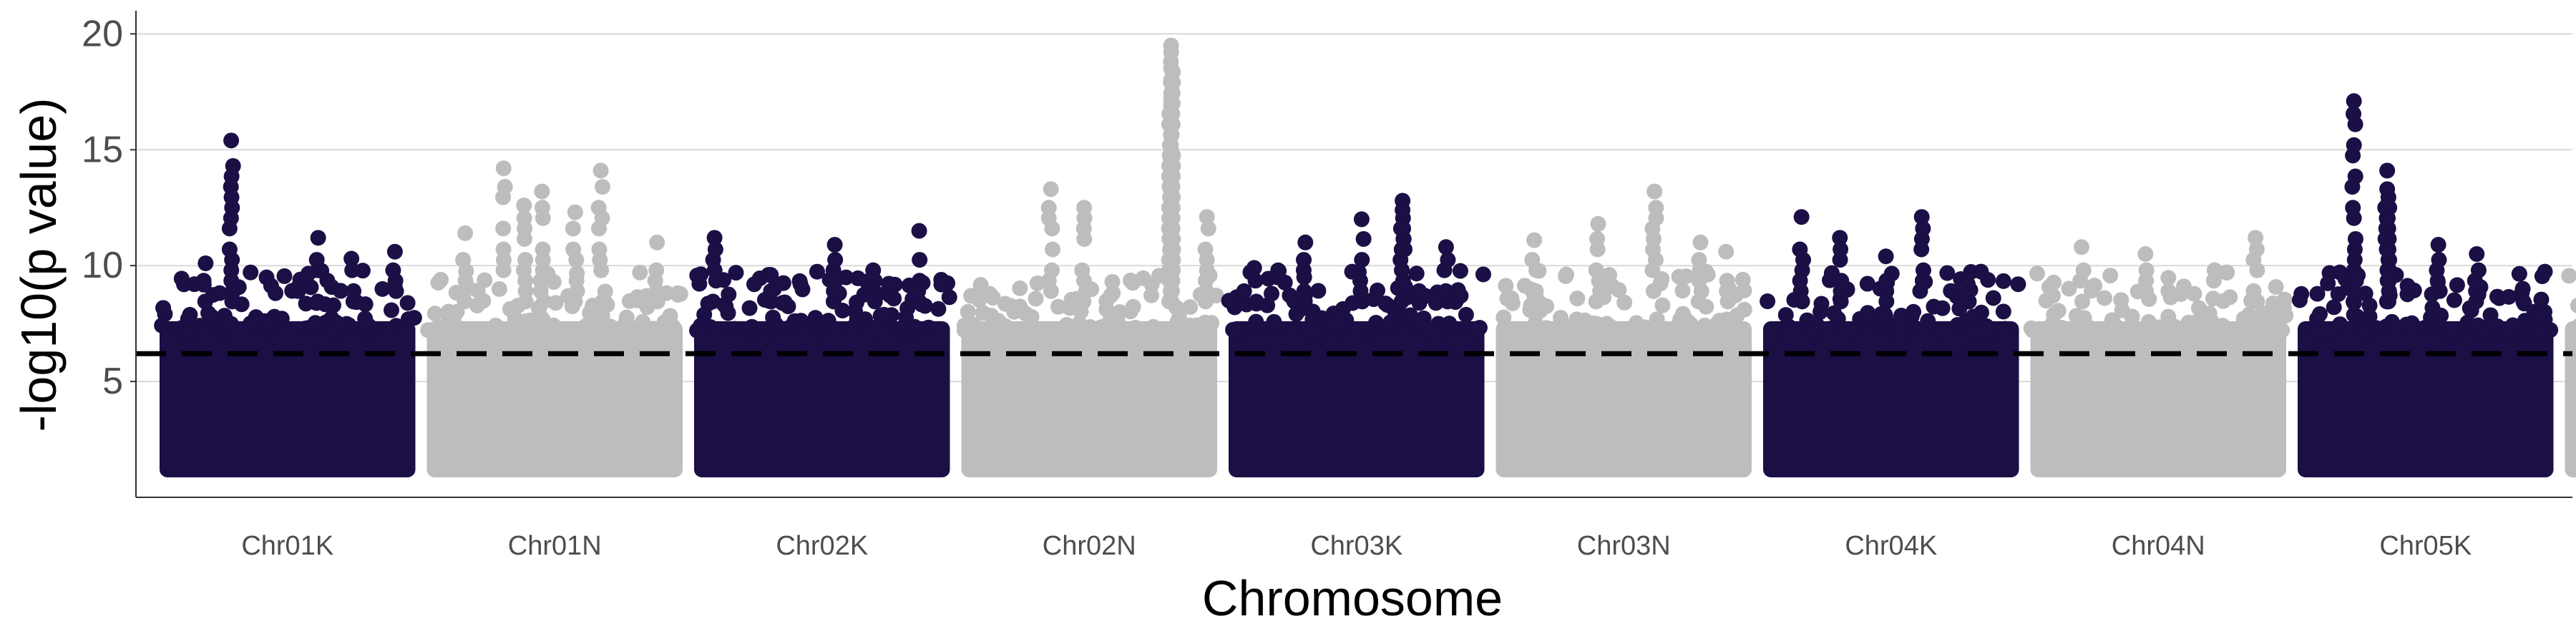 This screenshot has width=2576, height=644. I want to click on y-tick-label: 5, so click(112, 381).